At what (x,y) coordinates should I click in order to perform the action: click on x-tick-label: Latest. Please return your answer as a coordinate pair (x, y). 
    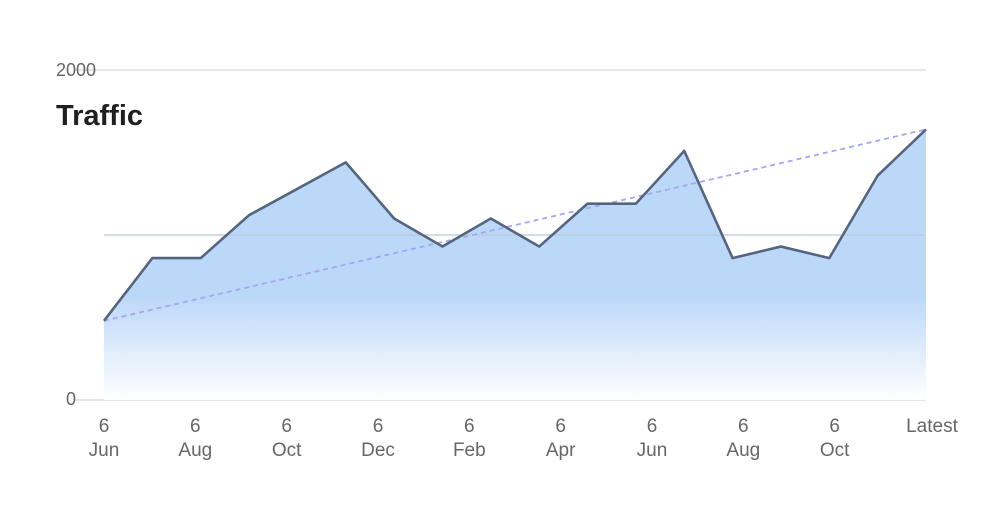
    Looking at the image, I should click on (932, 426).